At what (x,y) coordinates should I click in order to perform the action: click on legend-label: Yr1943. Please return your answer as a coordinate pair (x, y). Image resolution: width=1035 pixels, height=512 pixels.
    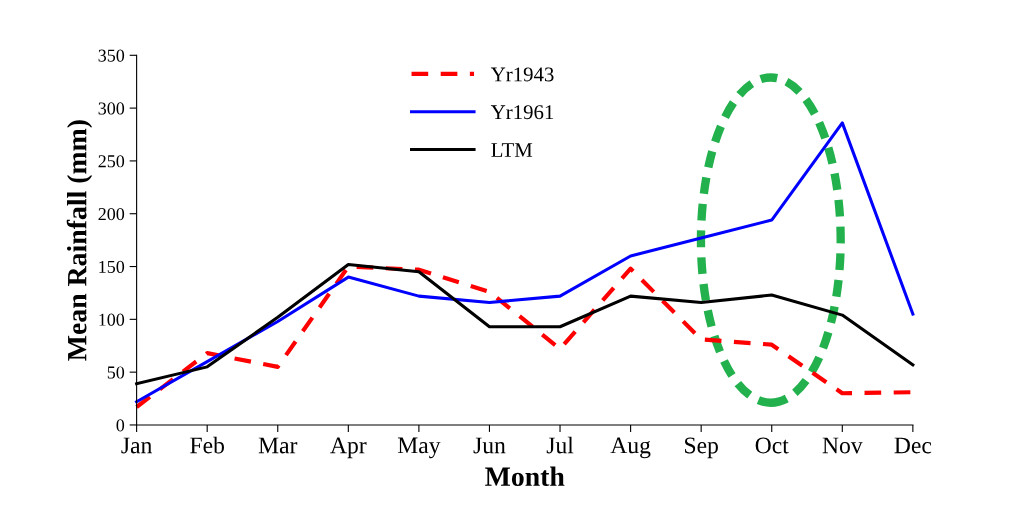
    Looking at the image, I should click on (522, 74).